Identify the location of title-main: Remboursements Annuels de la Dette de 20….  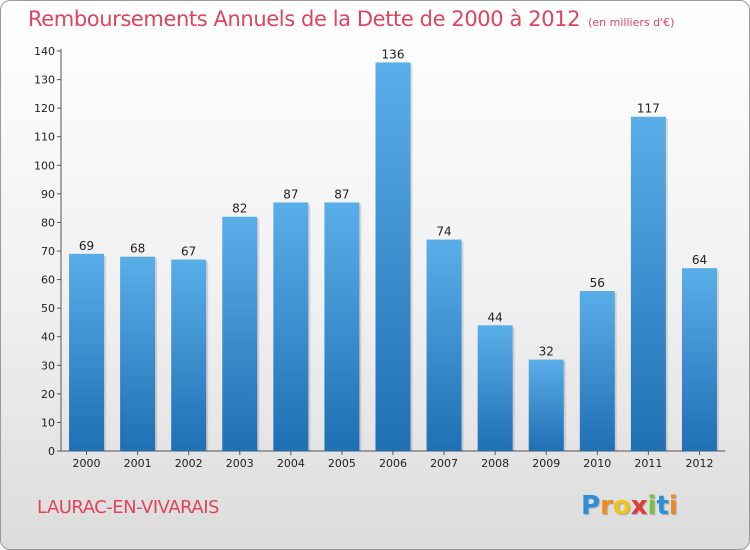
(304, 19).